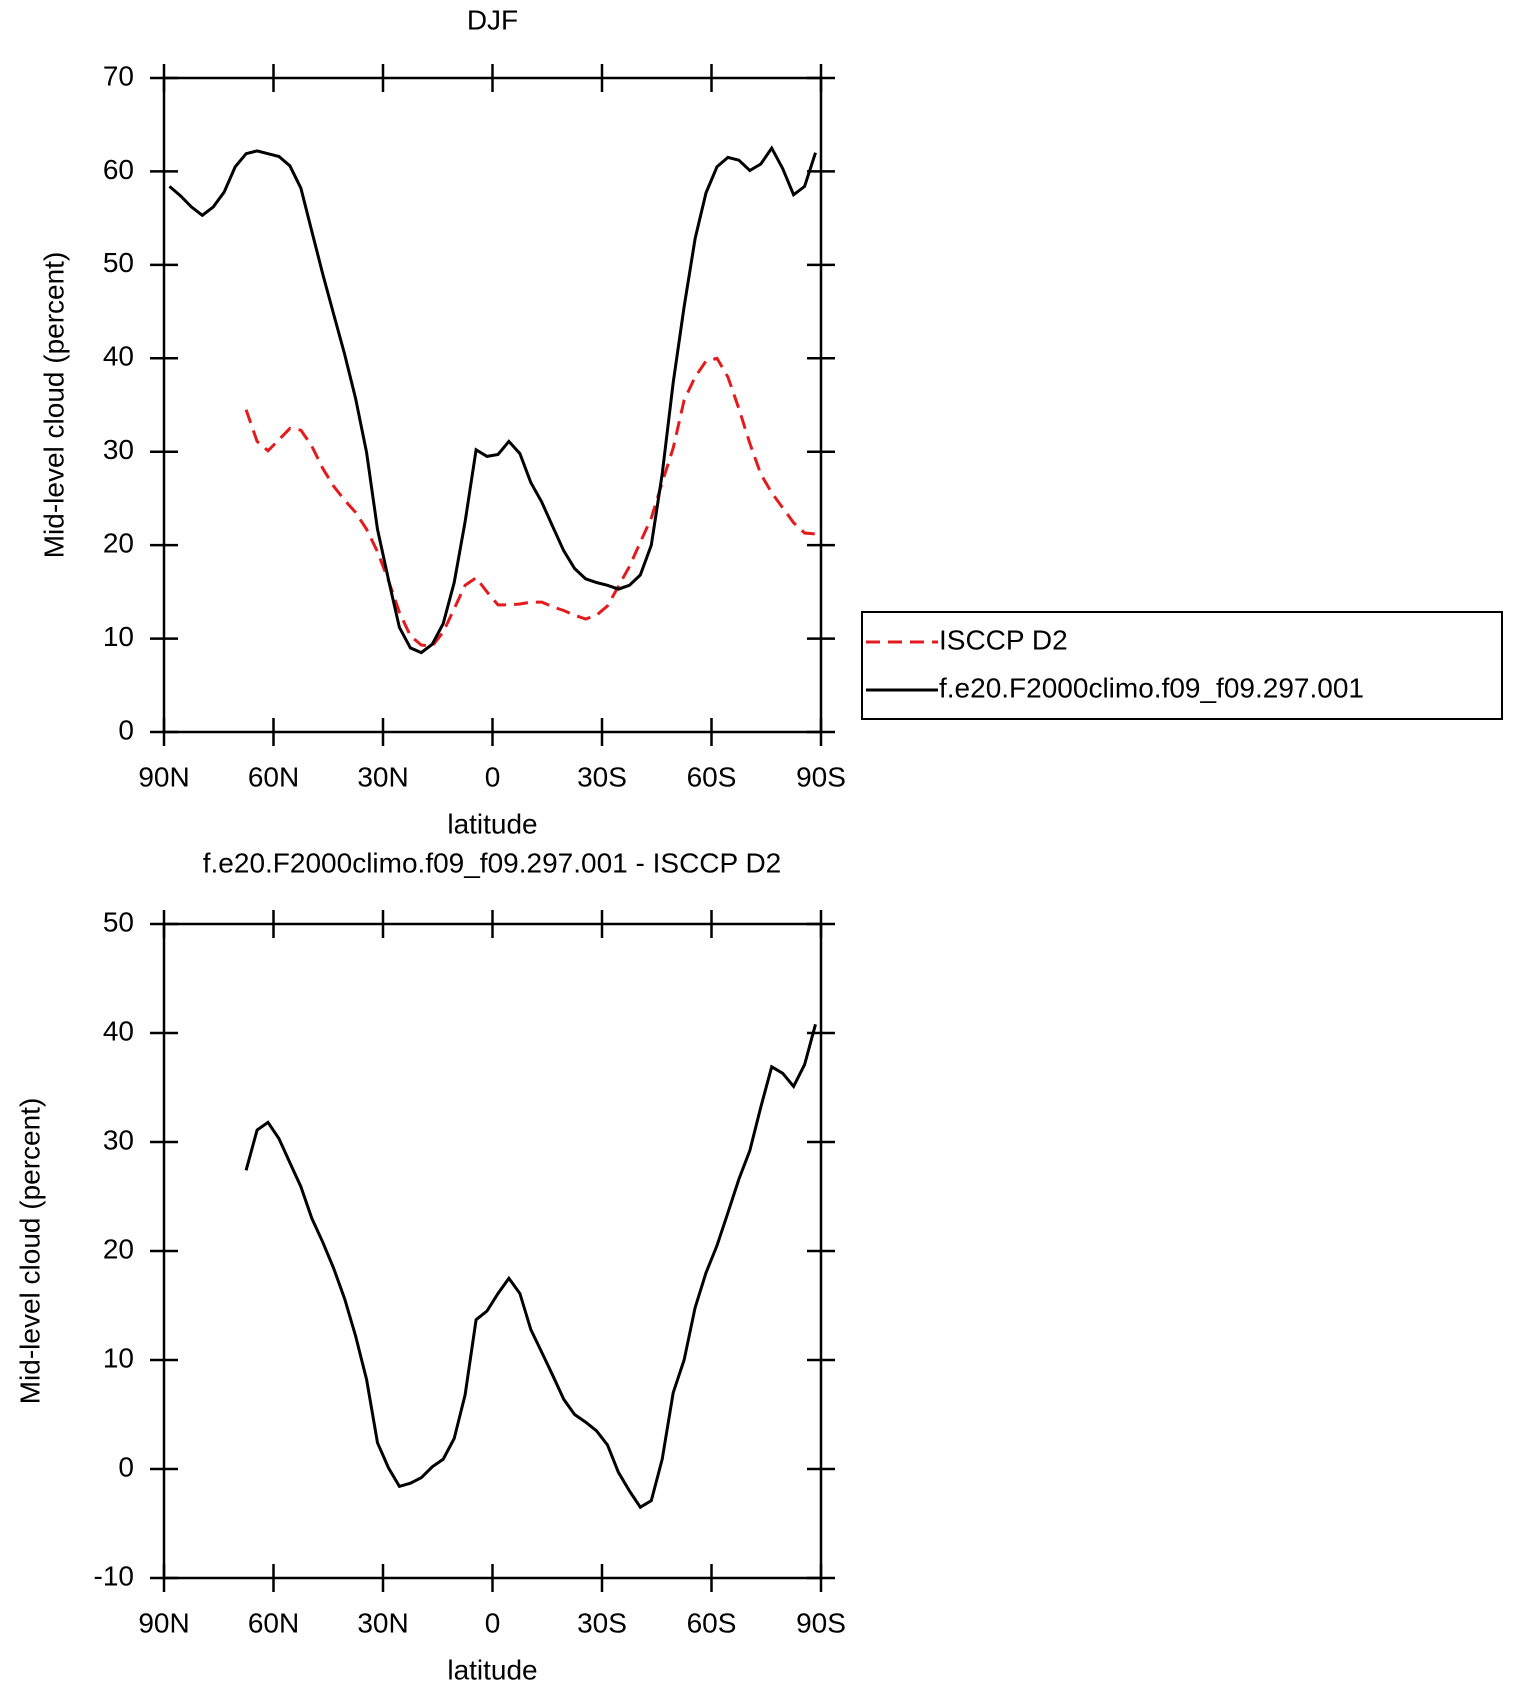  What do you see at coordinates (1003, 639) in the screenshot?
I see `legend-label: ISCCP D2` at bounding box center [1003, 639].